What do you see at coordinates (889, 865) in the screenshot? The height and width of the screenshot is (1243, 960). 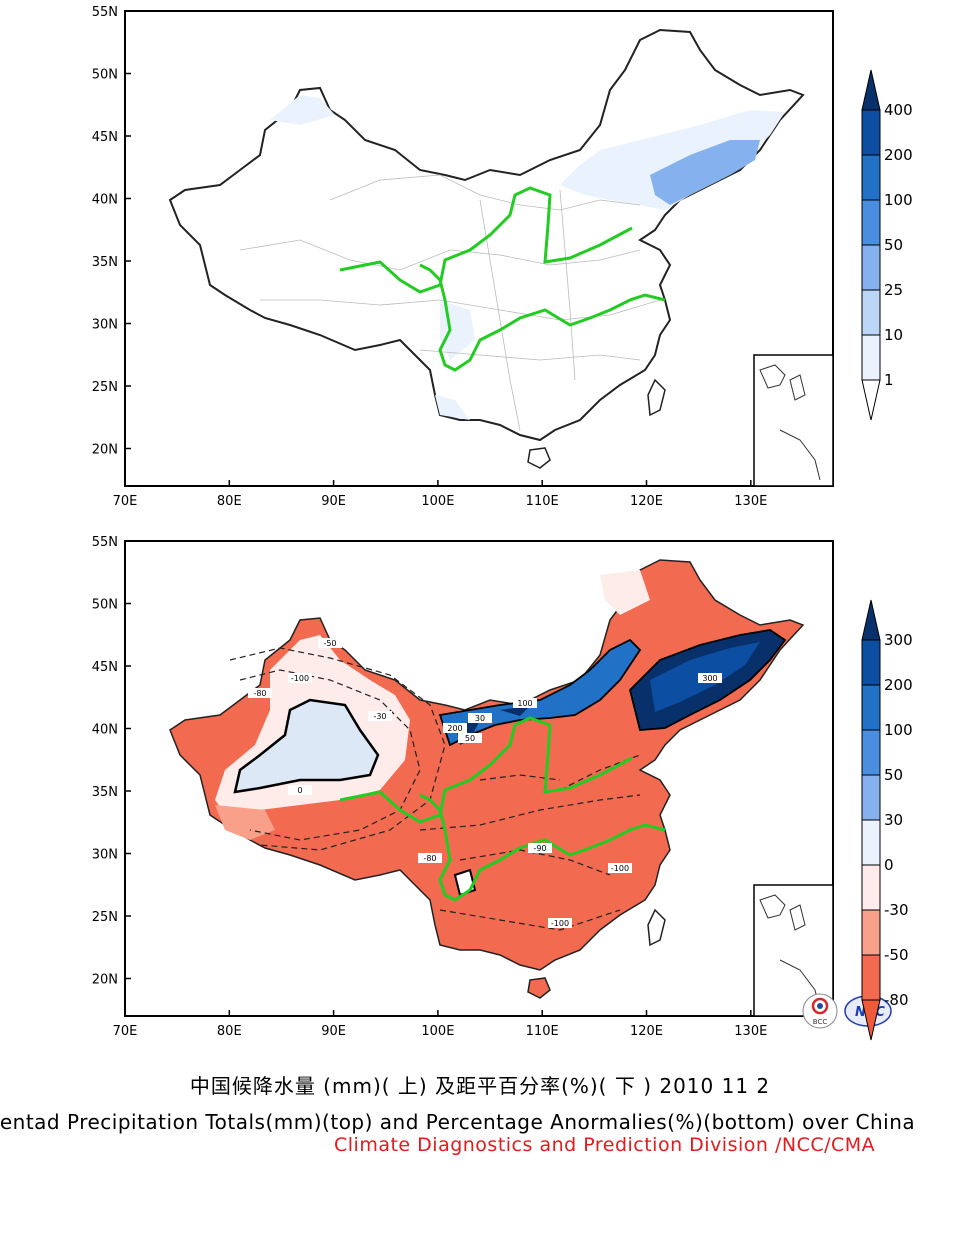 I see `colorbar-label: 0` at bounding box center [889, 865].